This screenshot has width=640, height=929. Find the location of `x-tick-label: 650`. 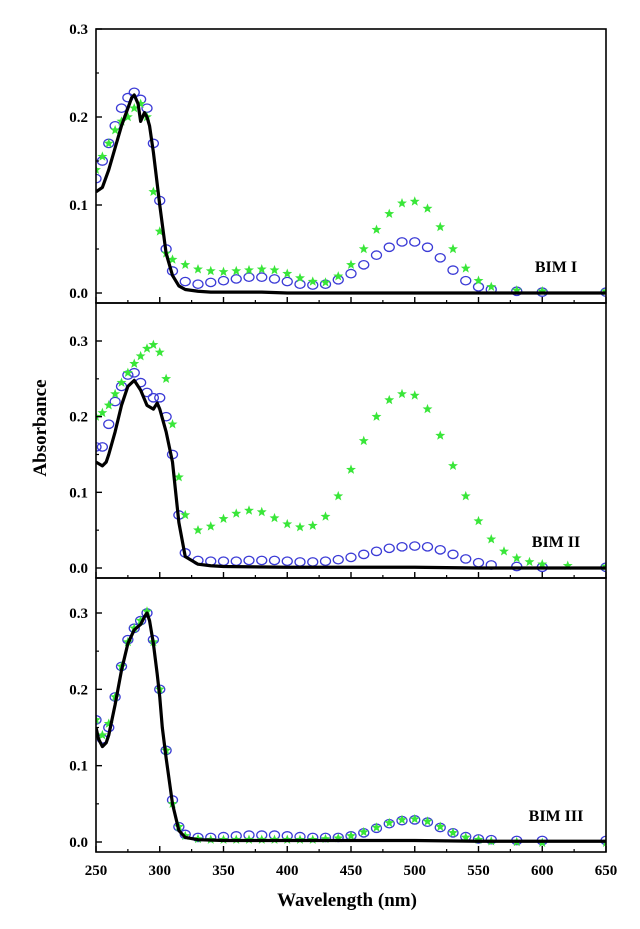

x-tick-label: 650 is located at coordinates (606, 871).